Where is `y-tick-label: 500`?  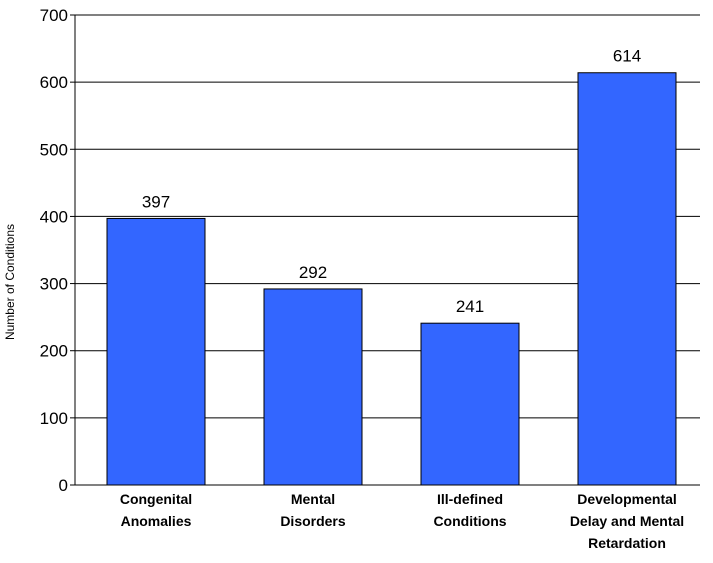 y-tick-label: 500 is located at coordinates (54, 149).